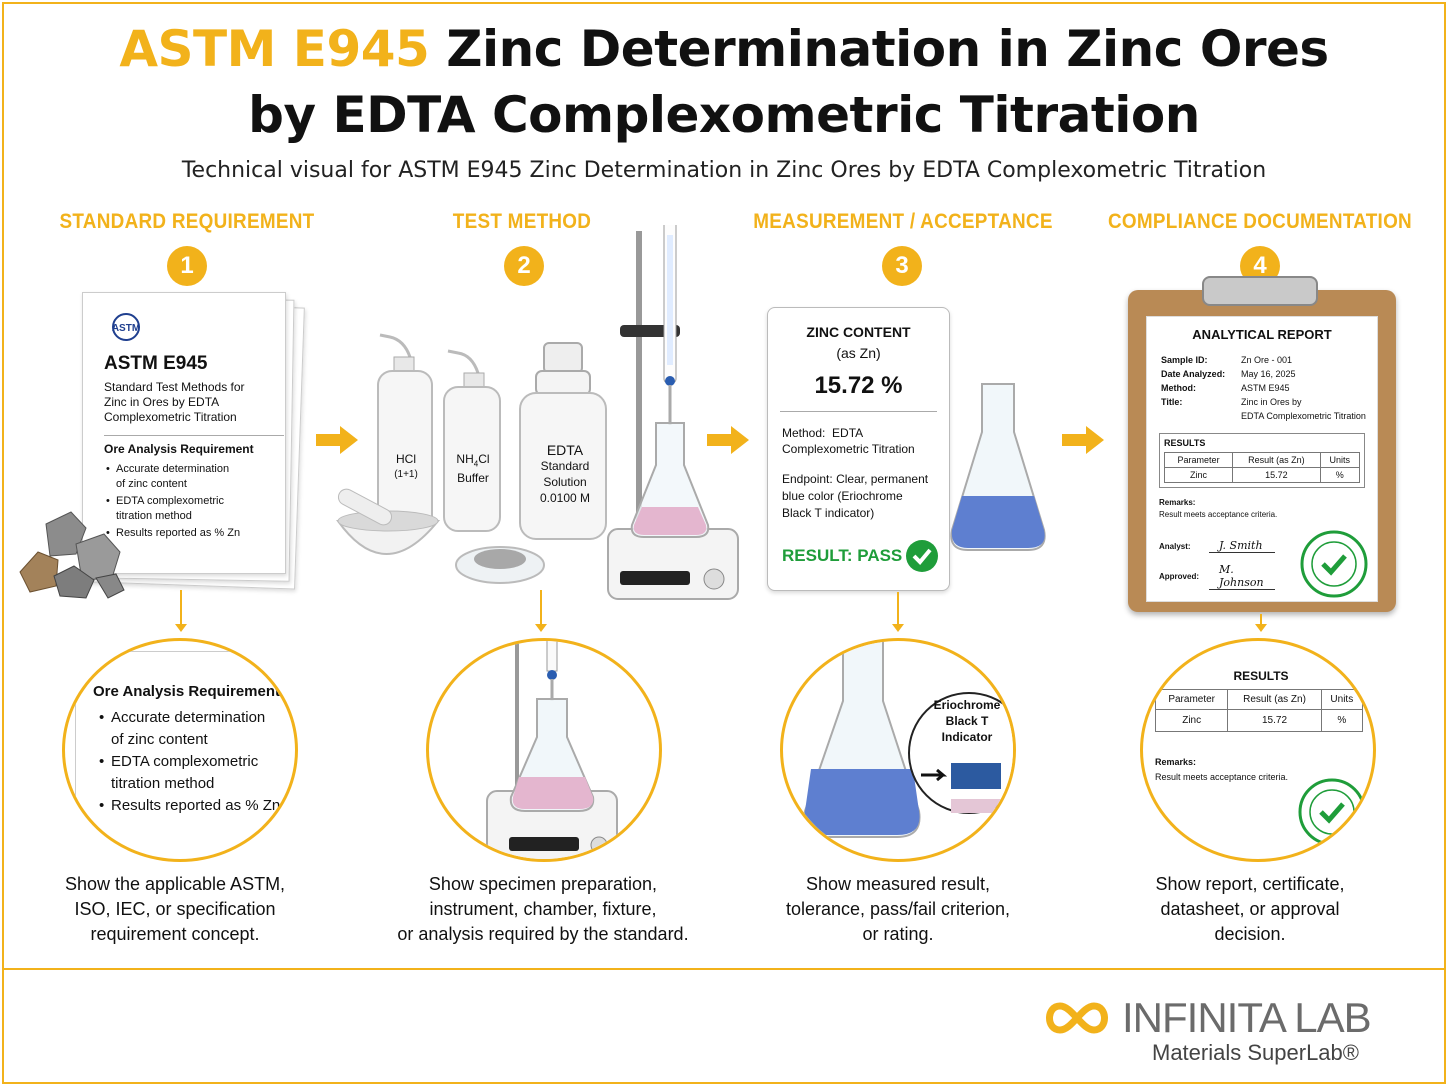  What do you see at coordinates (1217, 546) in the screenshot?
I see `analyst-signature: Analyst: J. Smith` at bounding box center [1217, 546].